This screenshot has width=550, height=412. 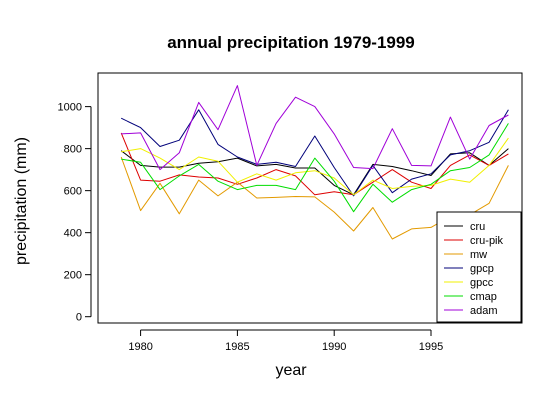 I want to click on legend-label-gpcp: gpcp, so click(x=482, y=269).